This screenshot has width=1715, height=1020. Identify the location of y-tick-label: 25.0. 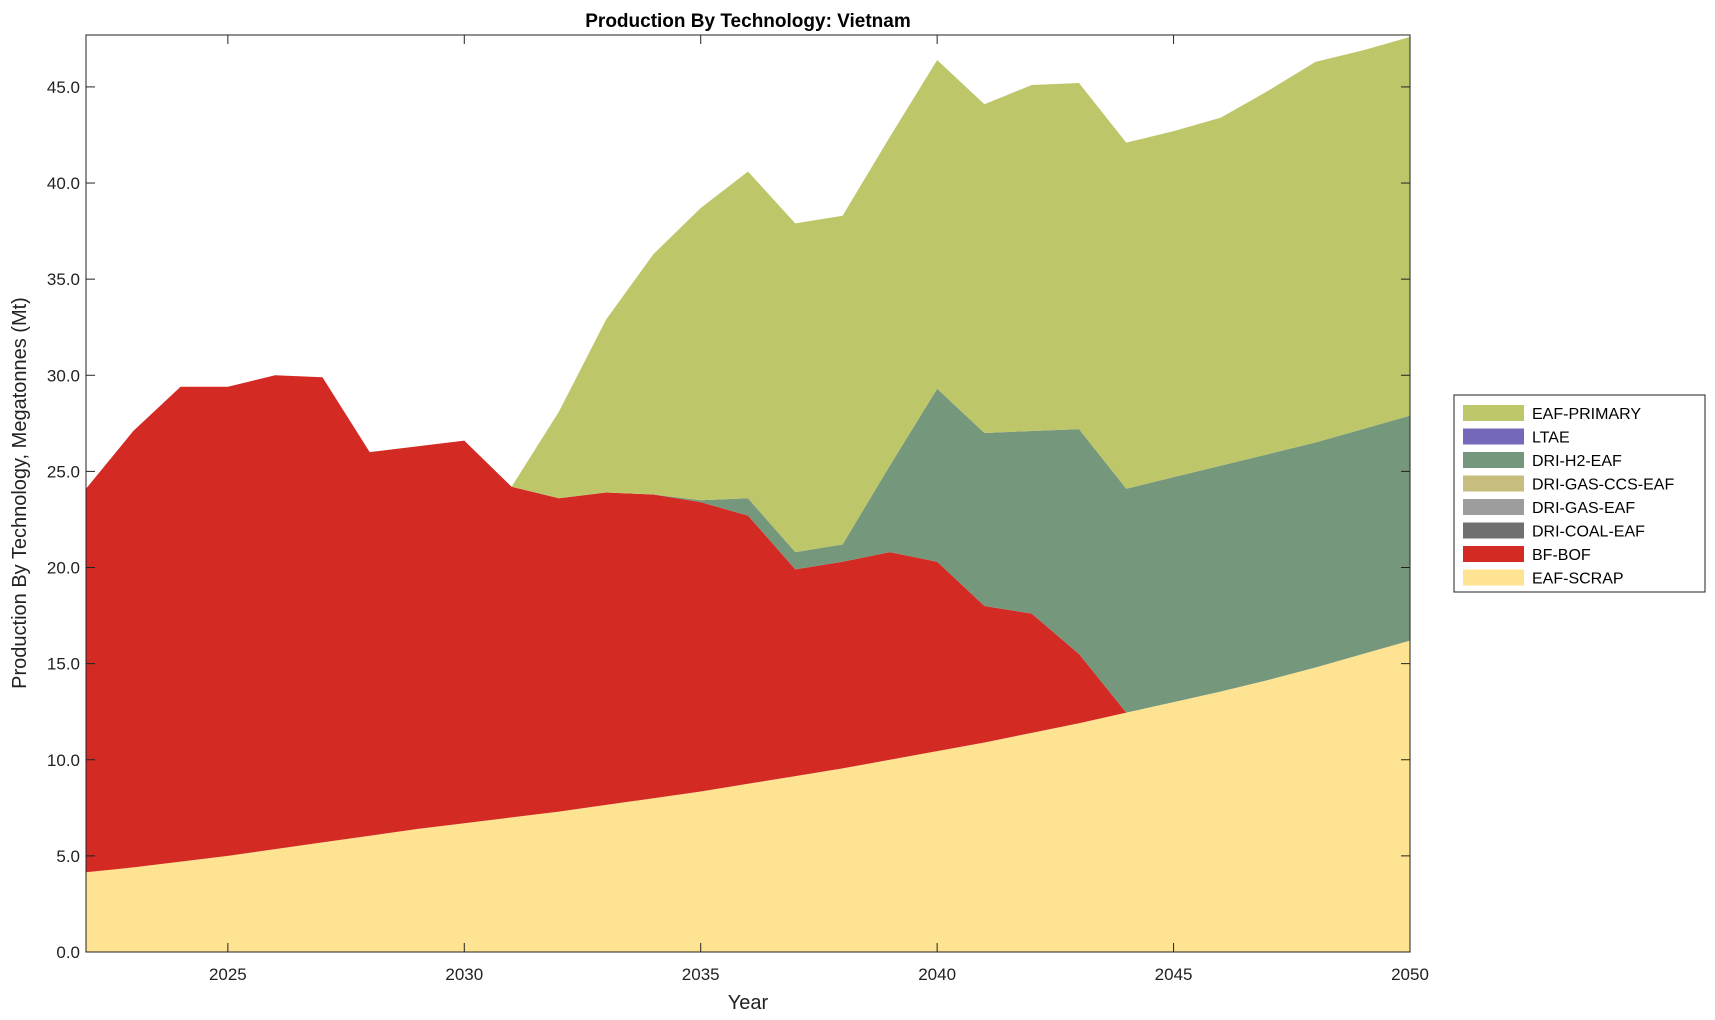
(63, 471).